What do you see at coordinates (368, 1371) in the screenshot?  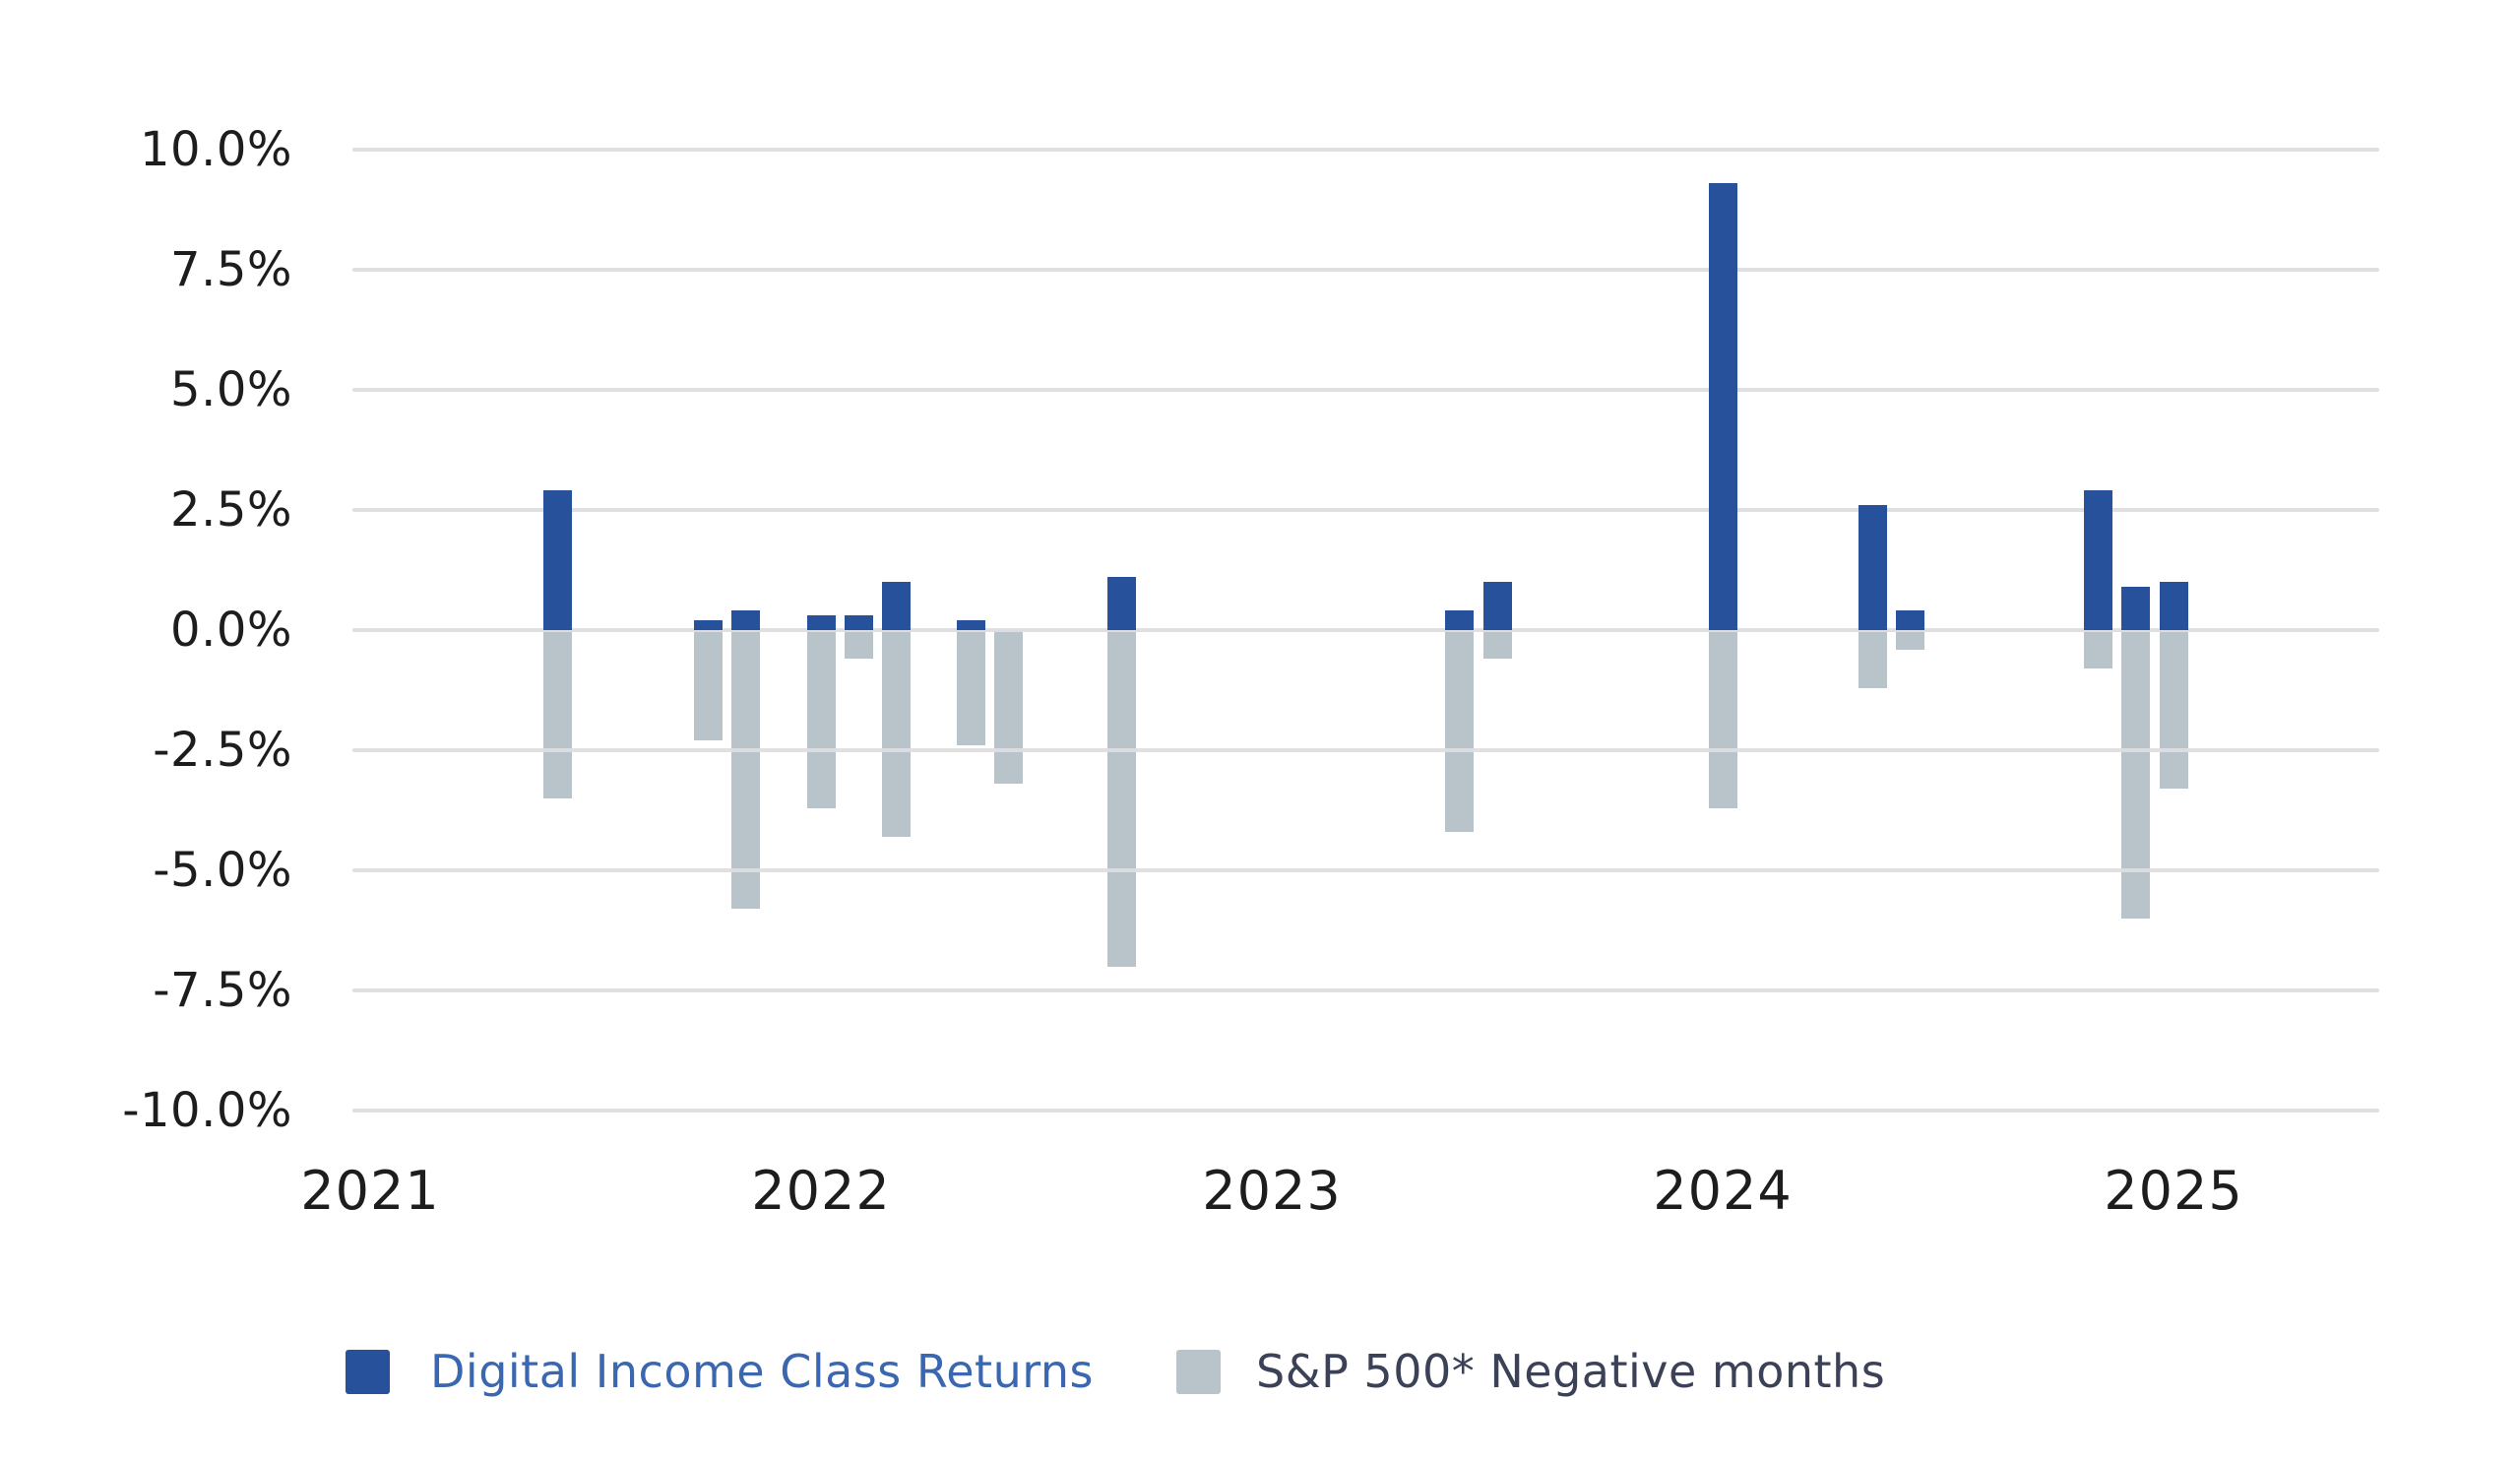 I see `digital-income-swatch-icon` at bounding box center [368, 1371].